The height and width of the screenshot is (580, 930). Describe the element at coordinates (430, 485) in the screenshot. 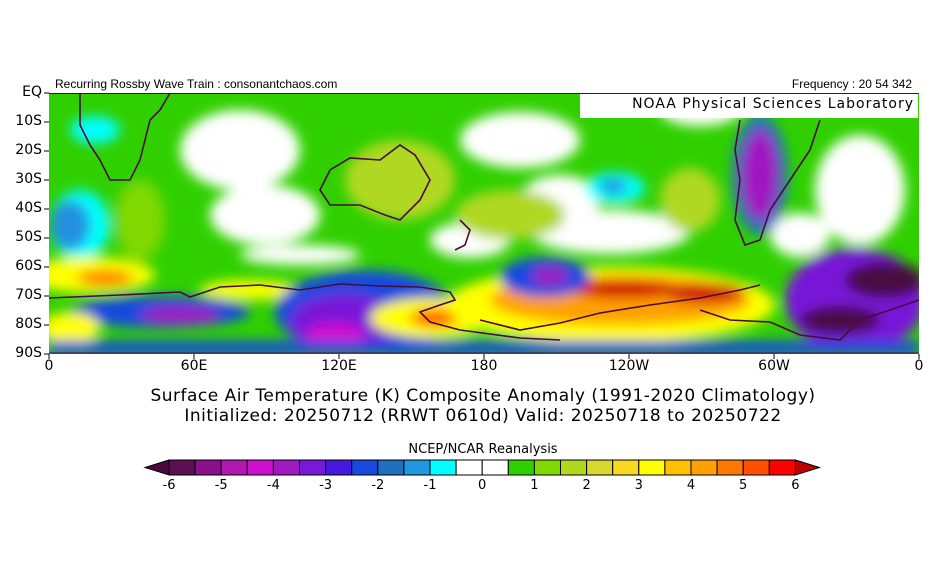

I see `colorbar-label: -1` at that location.